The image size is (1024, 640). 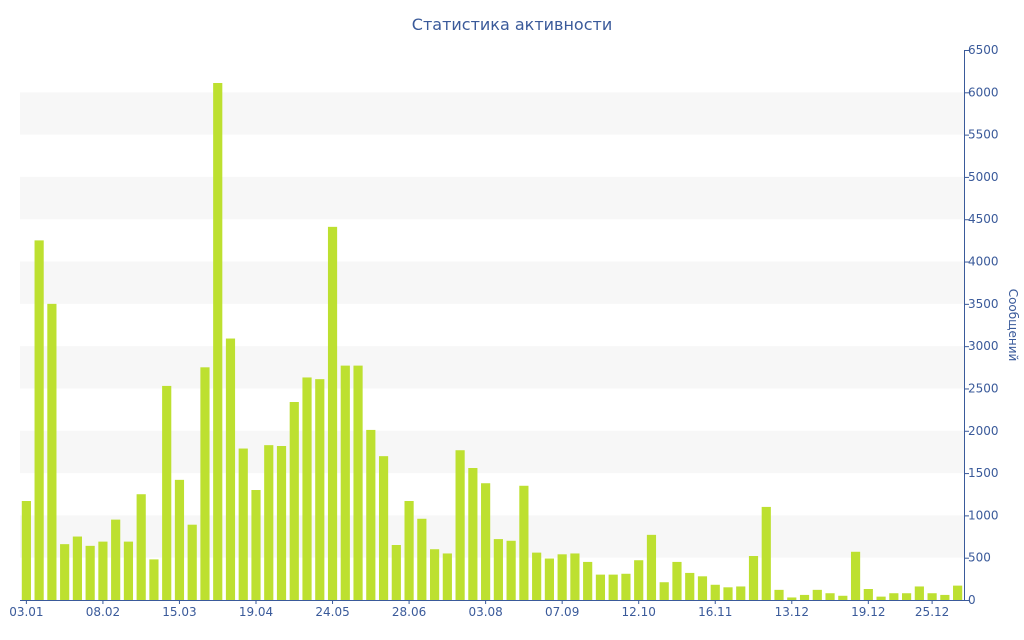 I want to click on y-tick-label: 5000, so click(x=983, y=177).